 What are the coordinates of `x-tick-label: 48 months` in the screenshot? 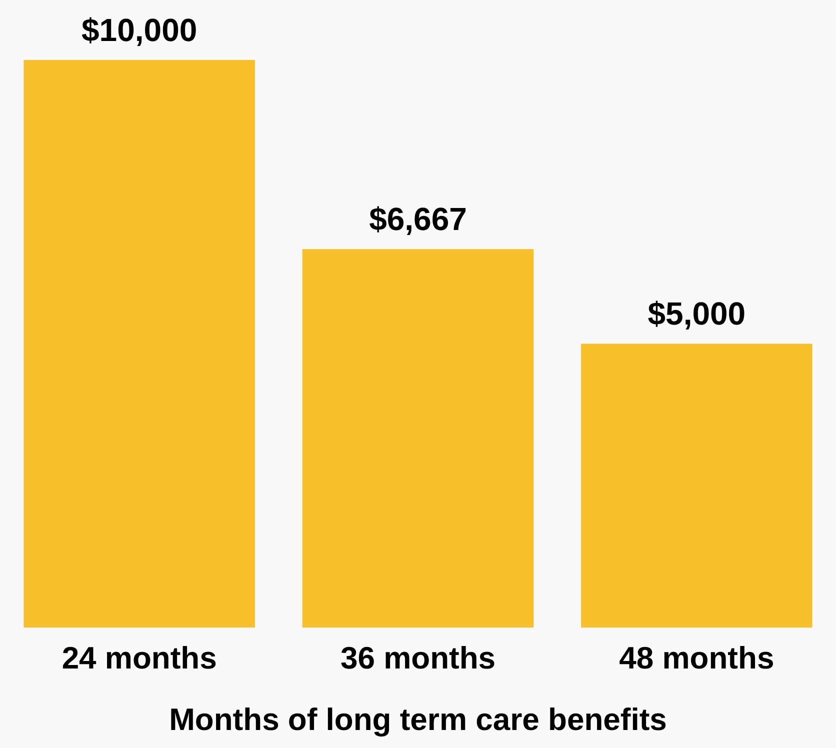 It's located at (696, 658).